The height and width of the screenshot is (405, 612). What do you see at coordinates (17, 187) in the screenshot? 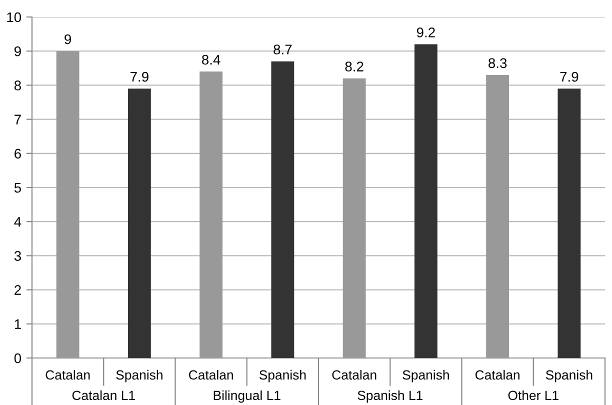
I see `y-tick-label: 5` at bounding box center [17, 187].